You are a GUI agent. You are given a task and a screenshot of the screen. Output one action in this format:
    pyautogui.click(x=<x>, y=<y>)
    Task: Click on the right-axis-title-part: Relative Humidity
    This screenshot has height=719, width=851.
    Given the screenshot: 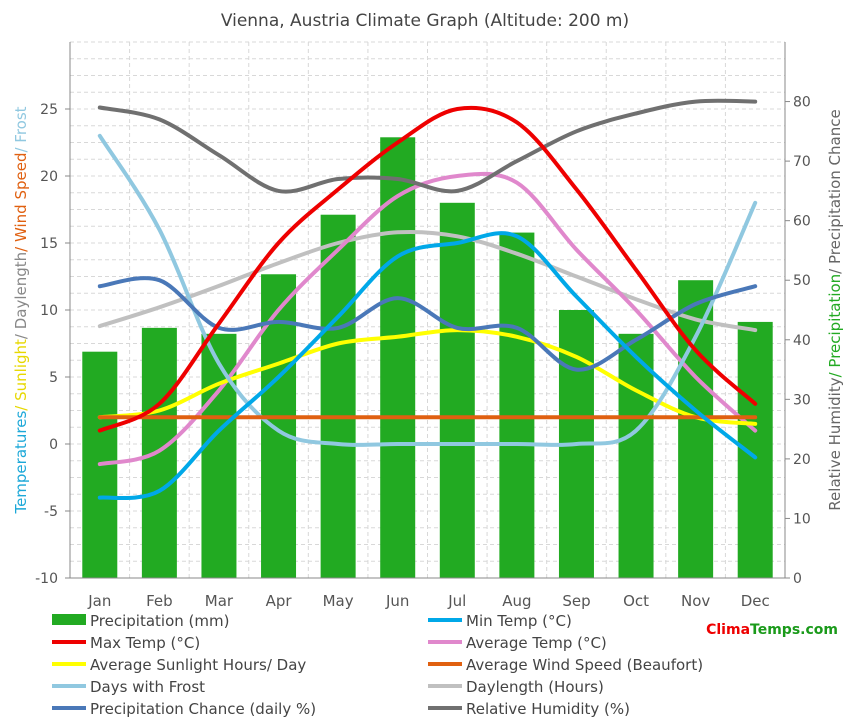 What is the action you would take?
    pyautogui.click(x=835, y=443)
    